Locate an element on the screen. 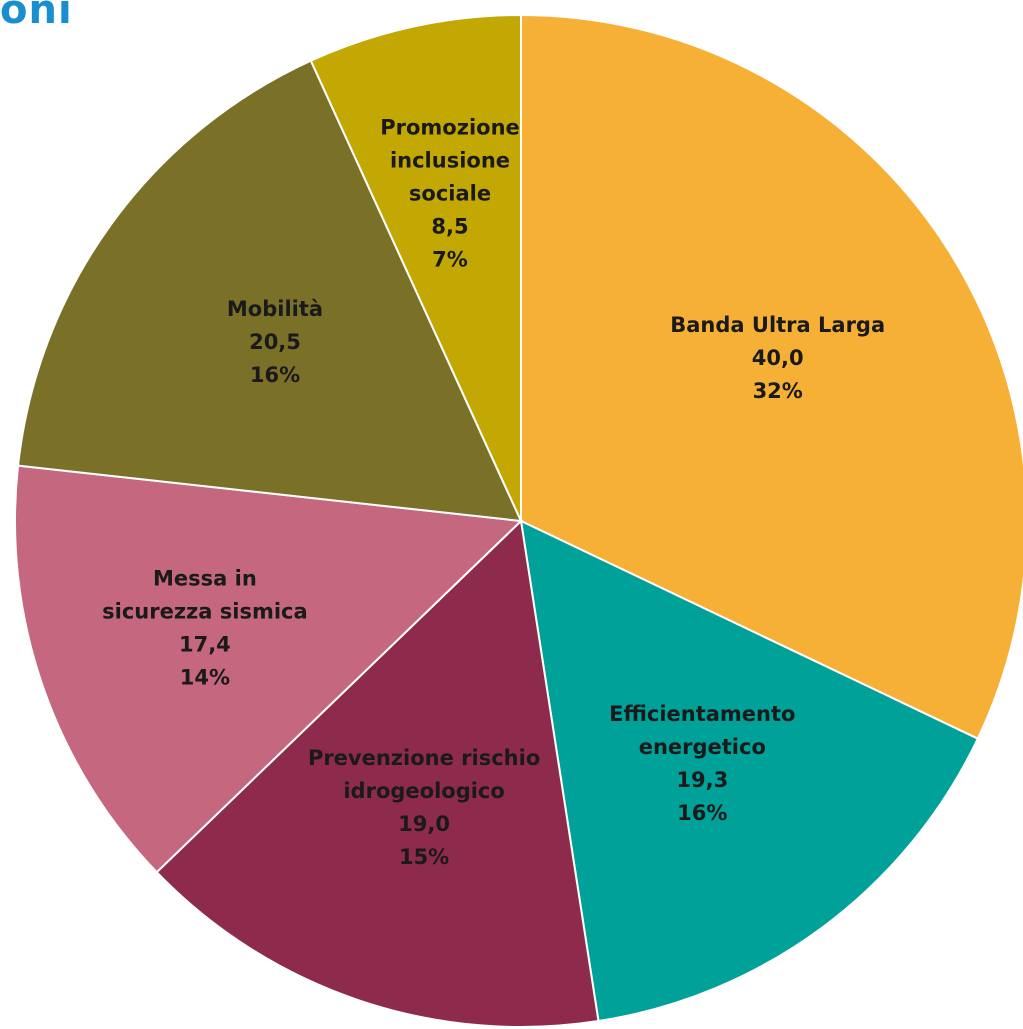 This screenshot has width=1023, height=1029. slice-name-label: idrogeologico is located at coordinates (423, 791).